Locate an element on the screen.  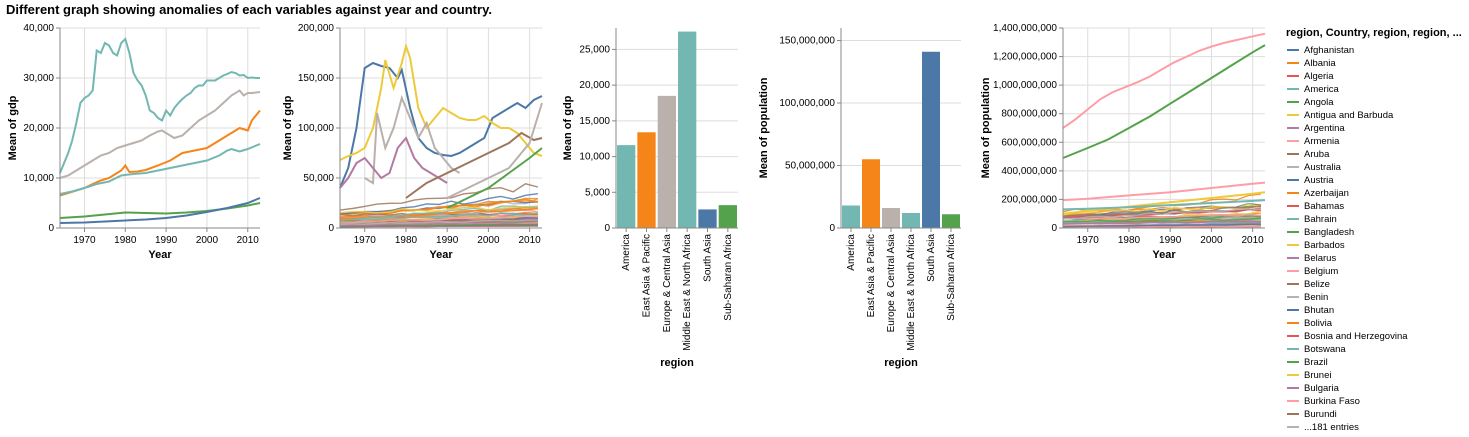
legend-entry-label: Bangladesh is located at coordinates (1329, 232).